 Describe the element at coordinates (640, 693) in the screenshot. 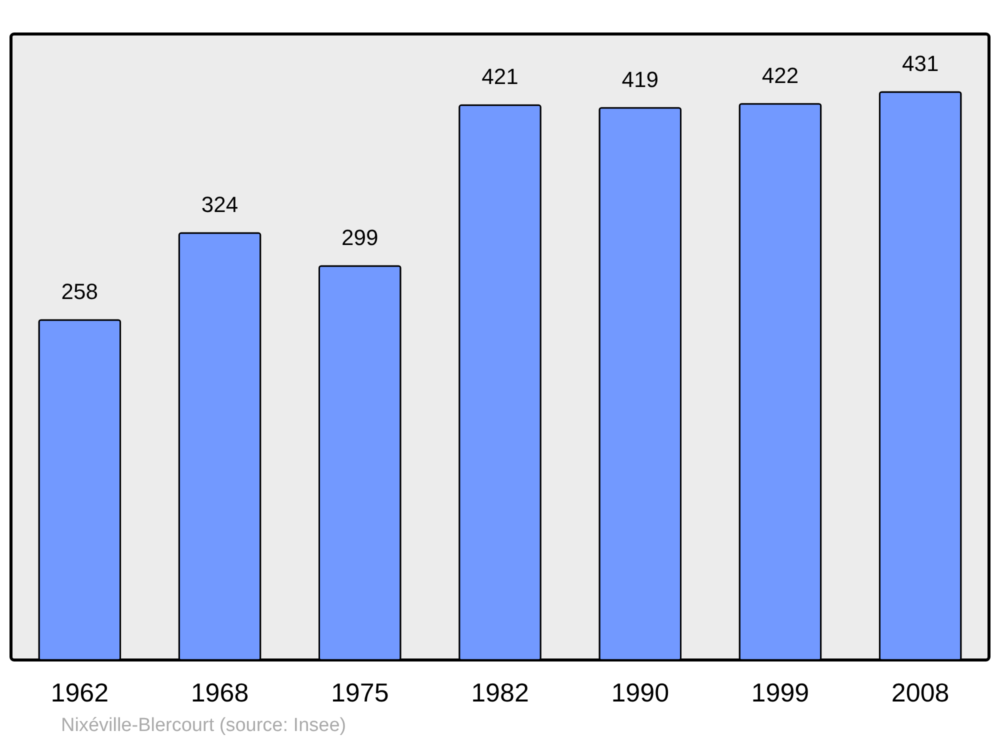

I see `x-tick-label: 1990` at that location.